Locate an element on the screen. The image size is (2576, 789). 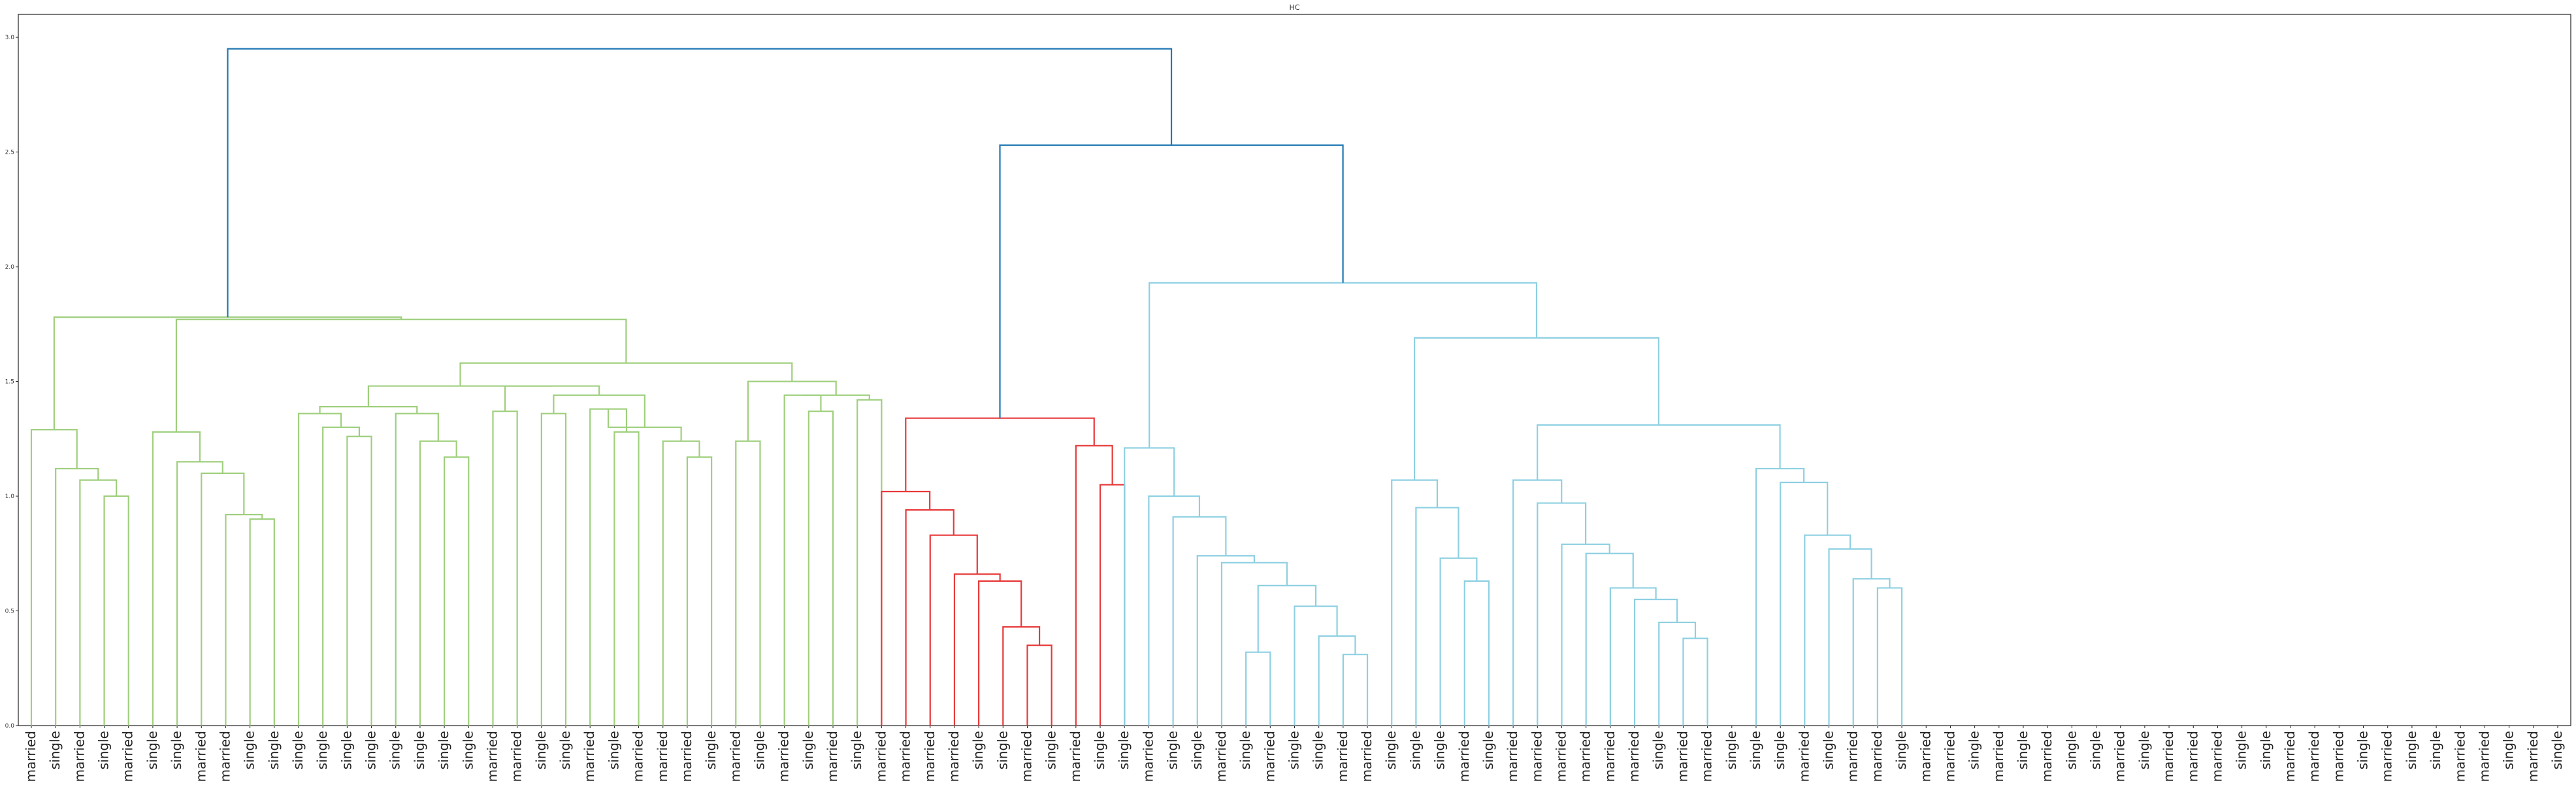
y-tick-label: 0.5 is located at coordinates (9, 612).